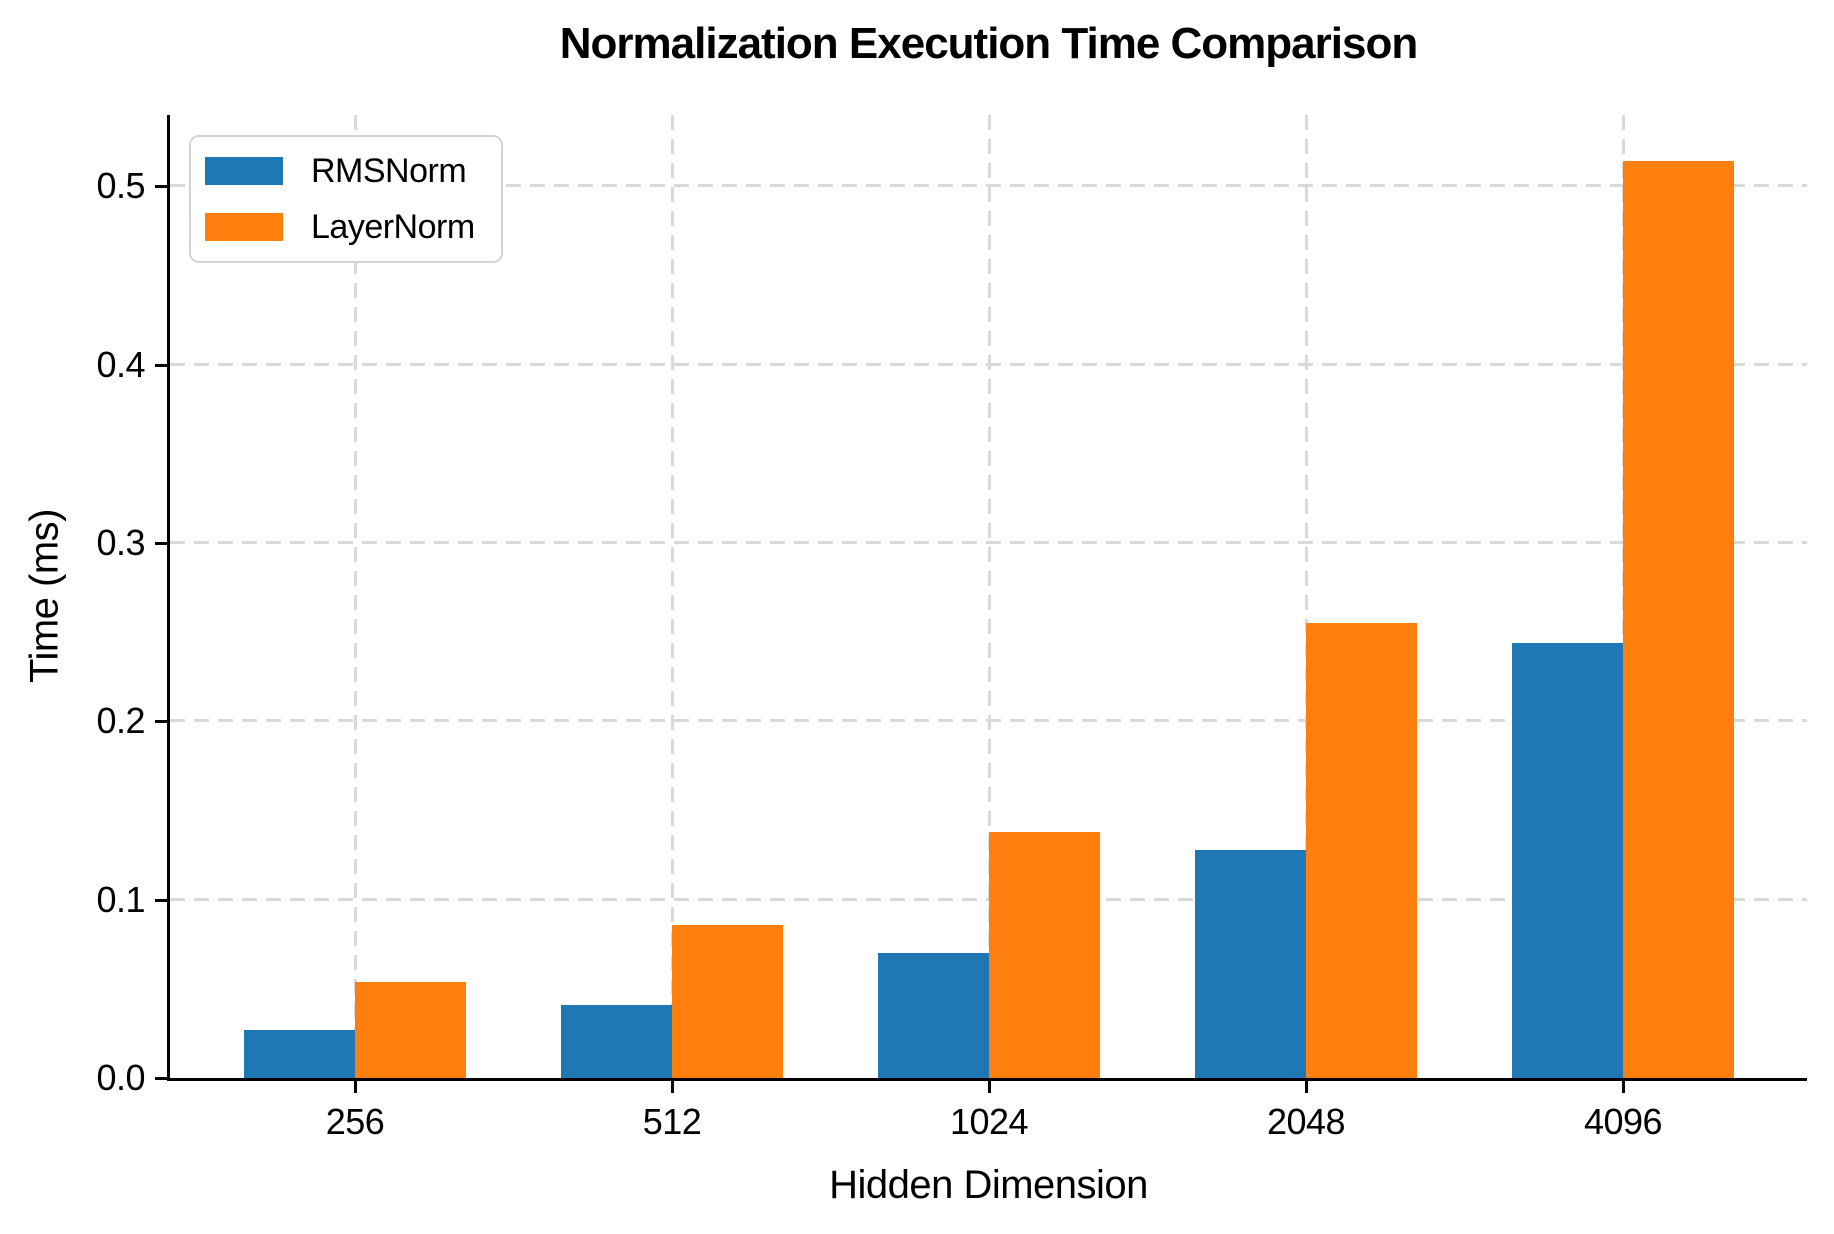 The image size is (1834, 1234). What do you see at coordinates (120, 542) in the screenshot?
I see `y-tick-label-0.3: 0.3` at bounding box center [120, 542].